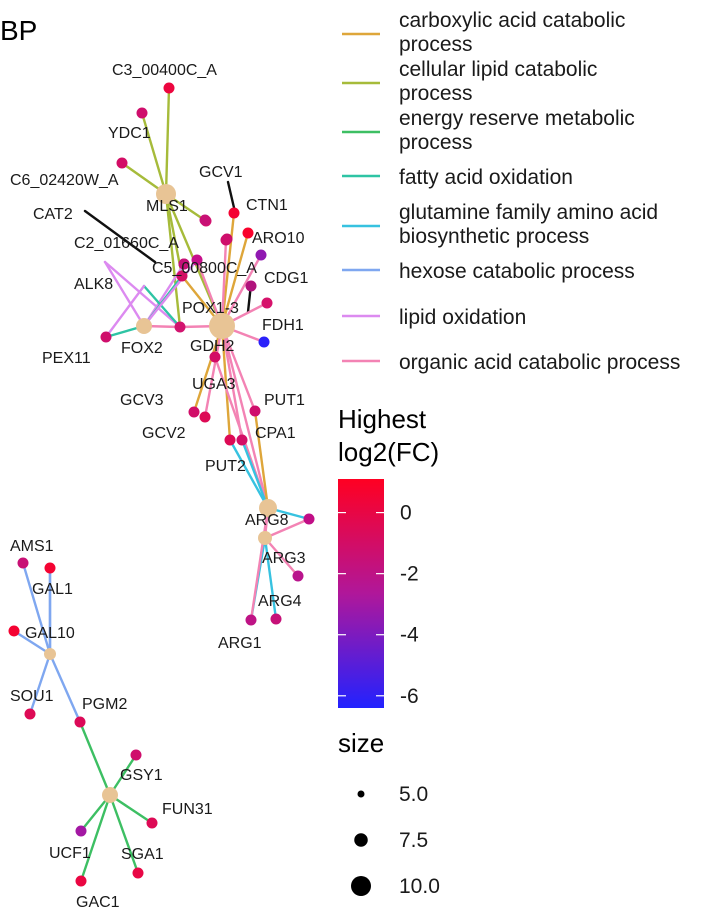 The height and width of the screenshot is (921, 720). What do you see at coordinates (184, 264) in the screenshot?
I see `gene-node-alk8` at bounding box center [184, 264].